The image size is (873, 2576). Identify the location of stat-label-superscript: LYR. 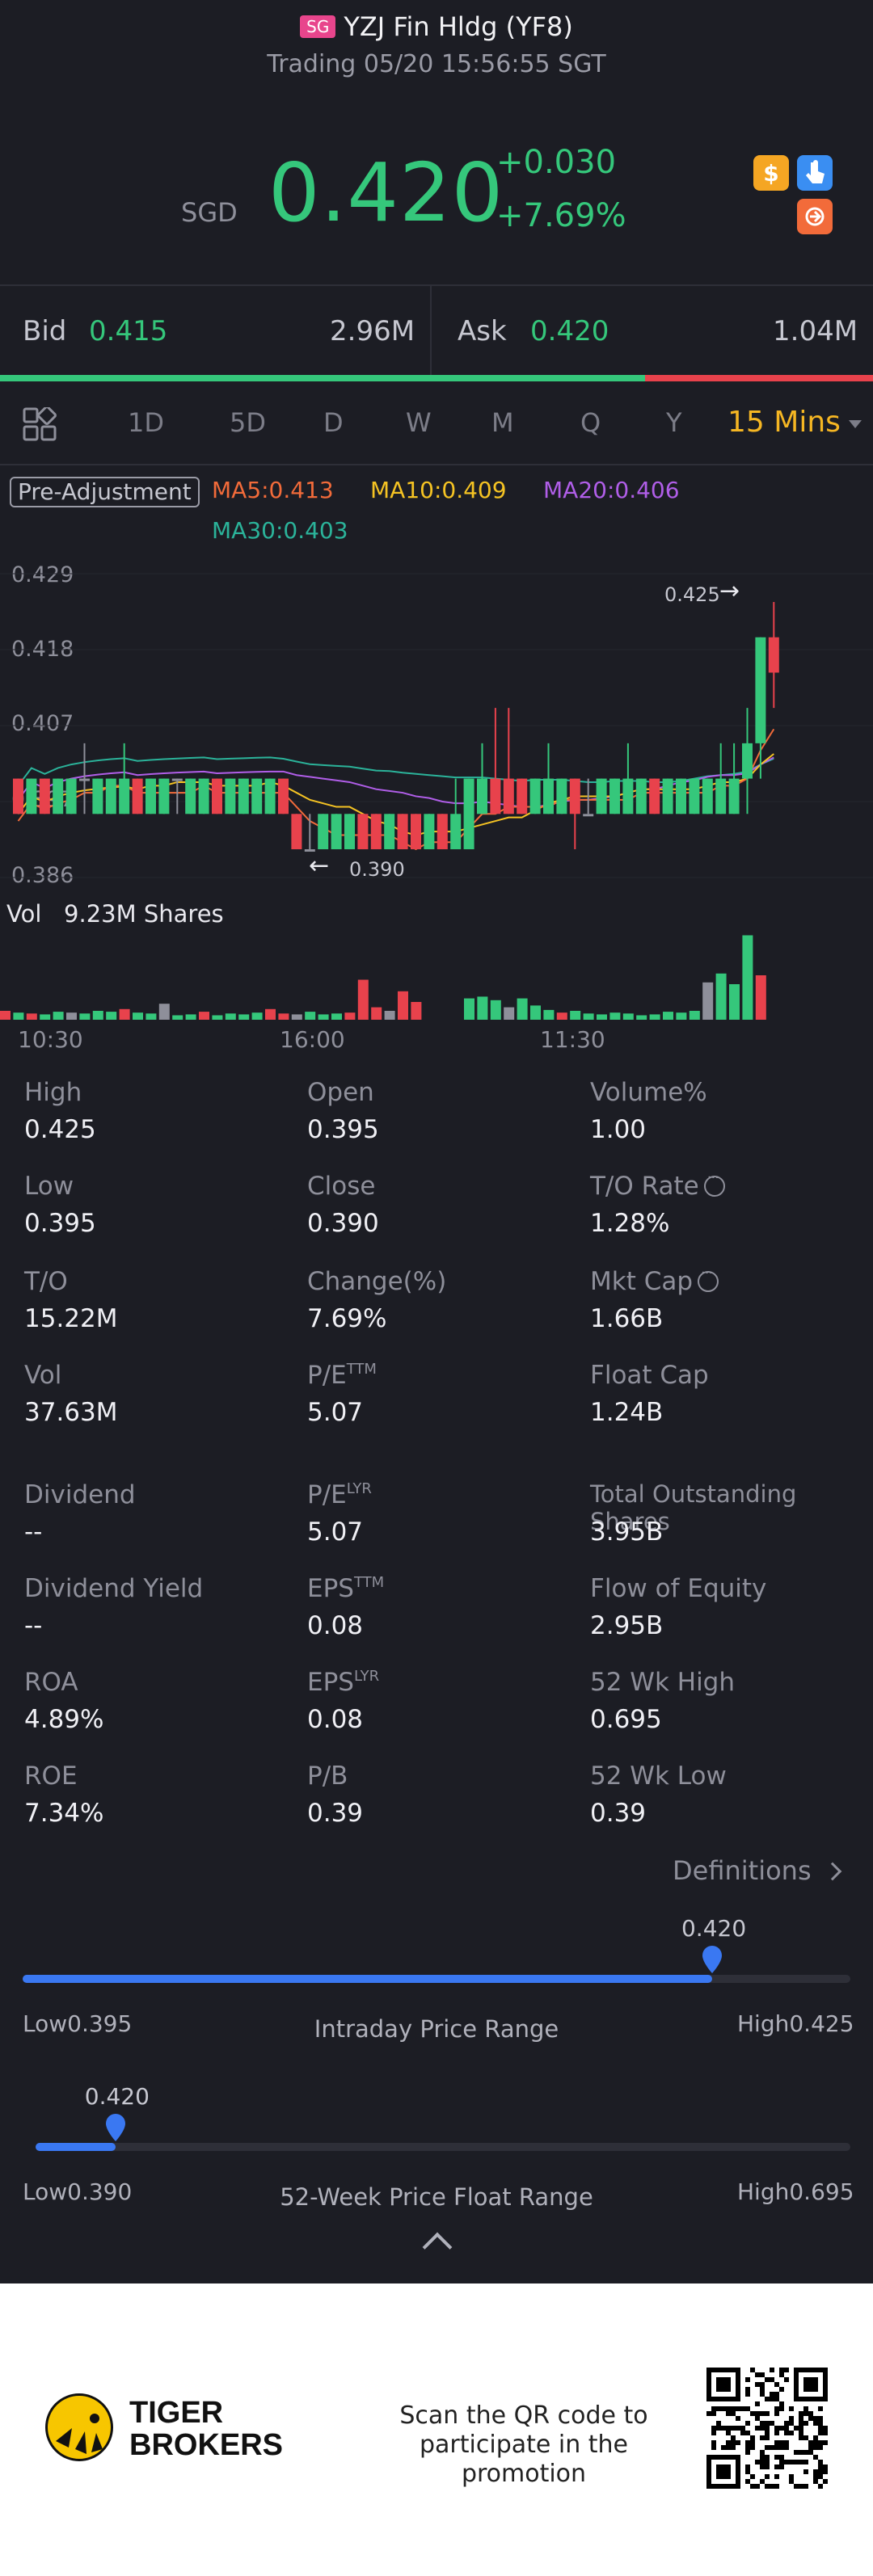
(366, 1676).